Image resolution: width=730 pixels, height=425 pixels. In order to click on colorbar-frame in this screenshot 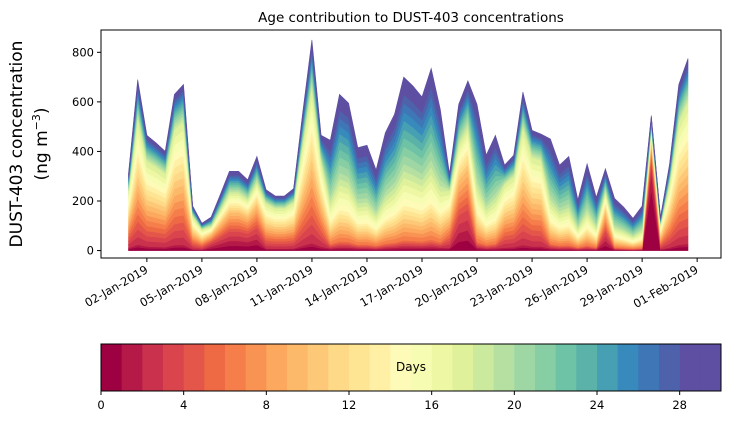, I will do `click(411, 367)`.